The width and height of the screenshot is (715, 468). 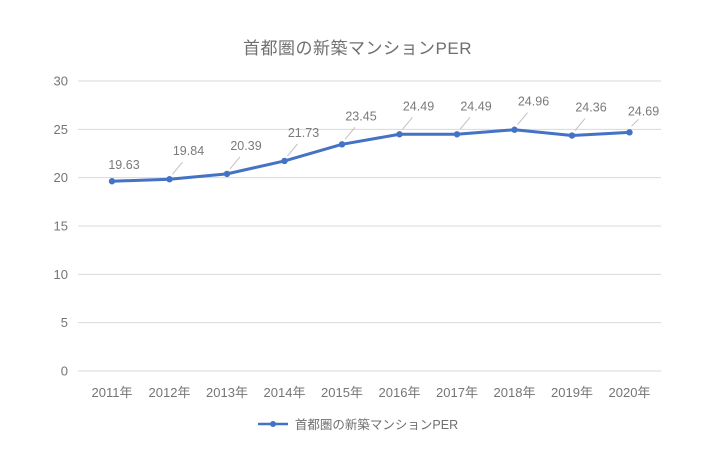 What do you see at coordinates (342, 392) in the screenshot?
I see `x-tick-label: 2015年` at bounding box center [342, 392].